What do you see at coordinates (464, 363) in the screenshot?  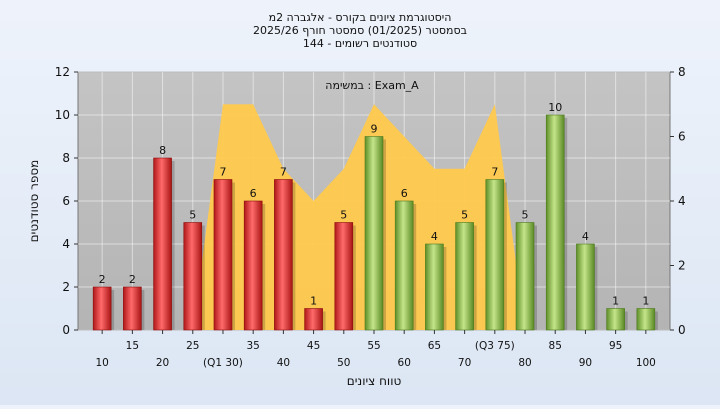 I see `x-tick-label: 70` at bounding box center [464, 363].